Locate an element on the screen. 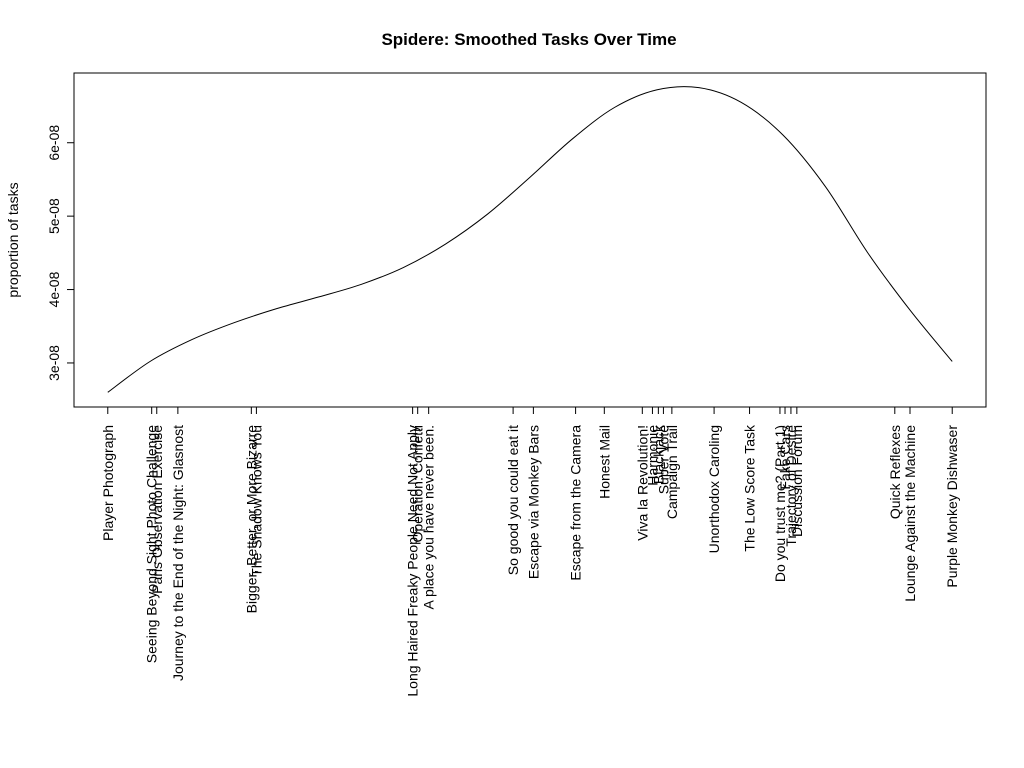 Image resolution: width=1024 pixels, height=768 pixels. chart-title: Spidere: Smoothed Tasks Over Time is located at coordinates (528, 39).